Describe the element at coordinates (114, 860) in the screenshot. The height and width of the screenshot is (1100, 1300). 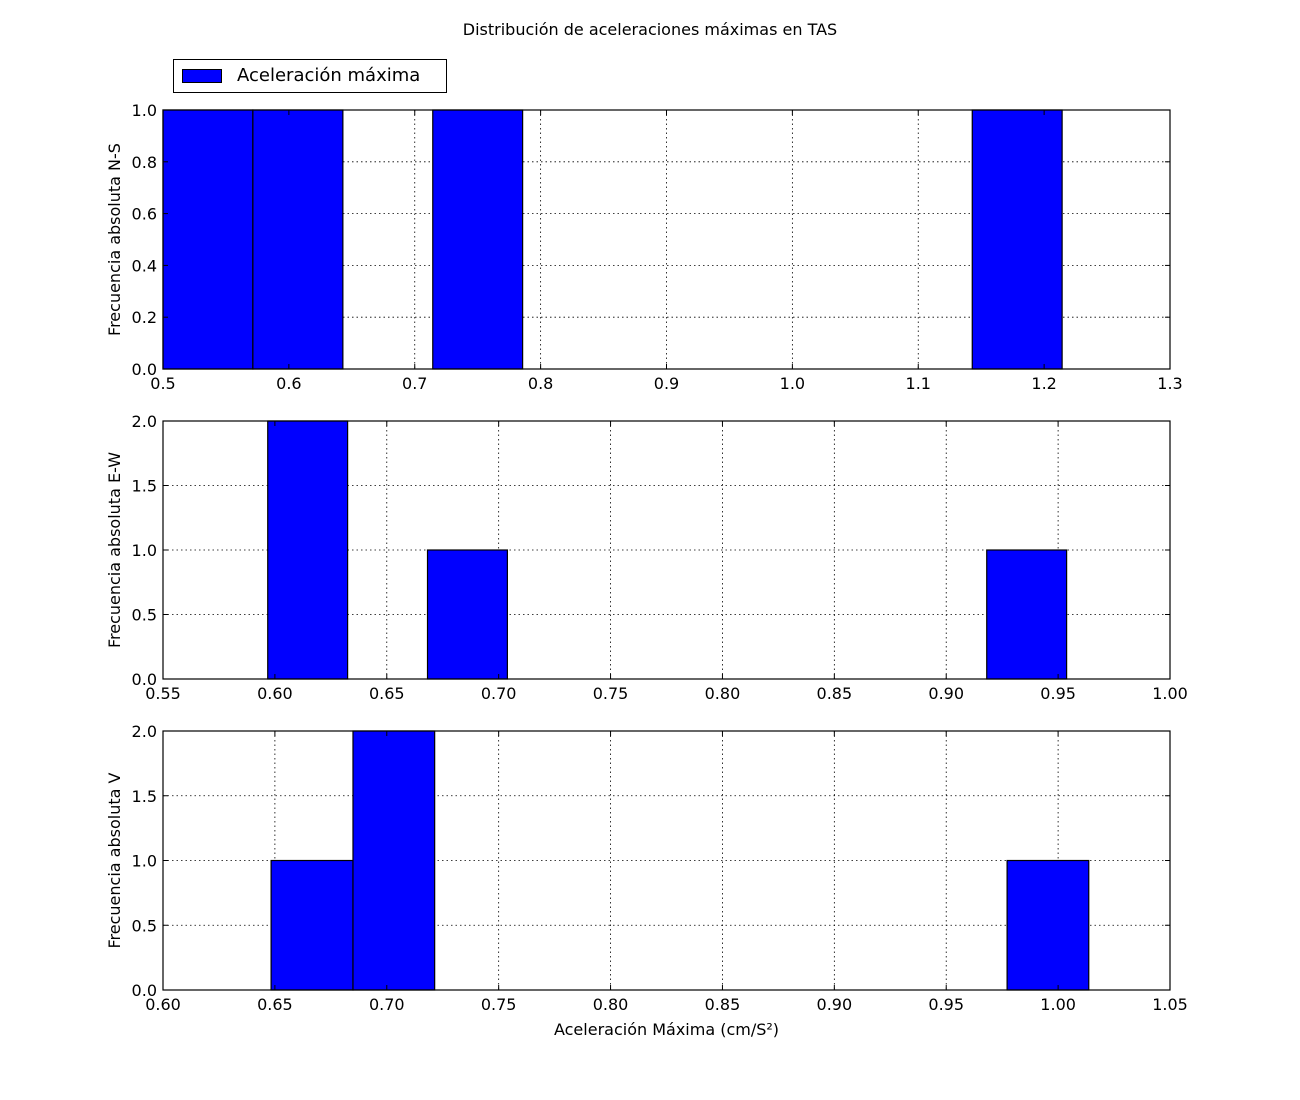
I see `y-axis-label: Frecuencia absoluta V` at that location.